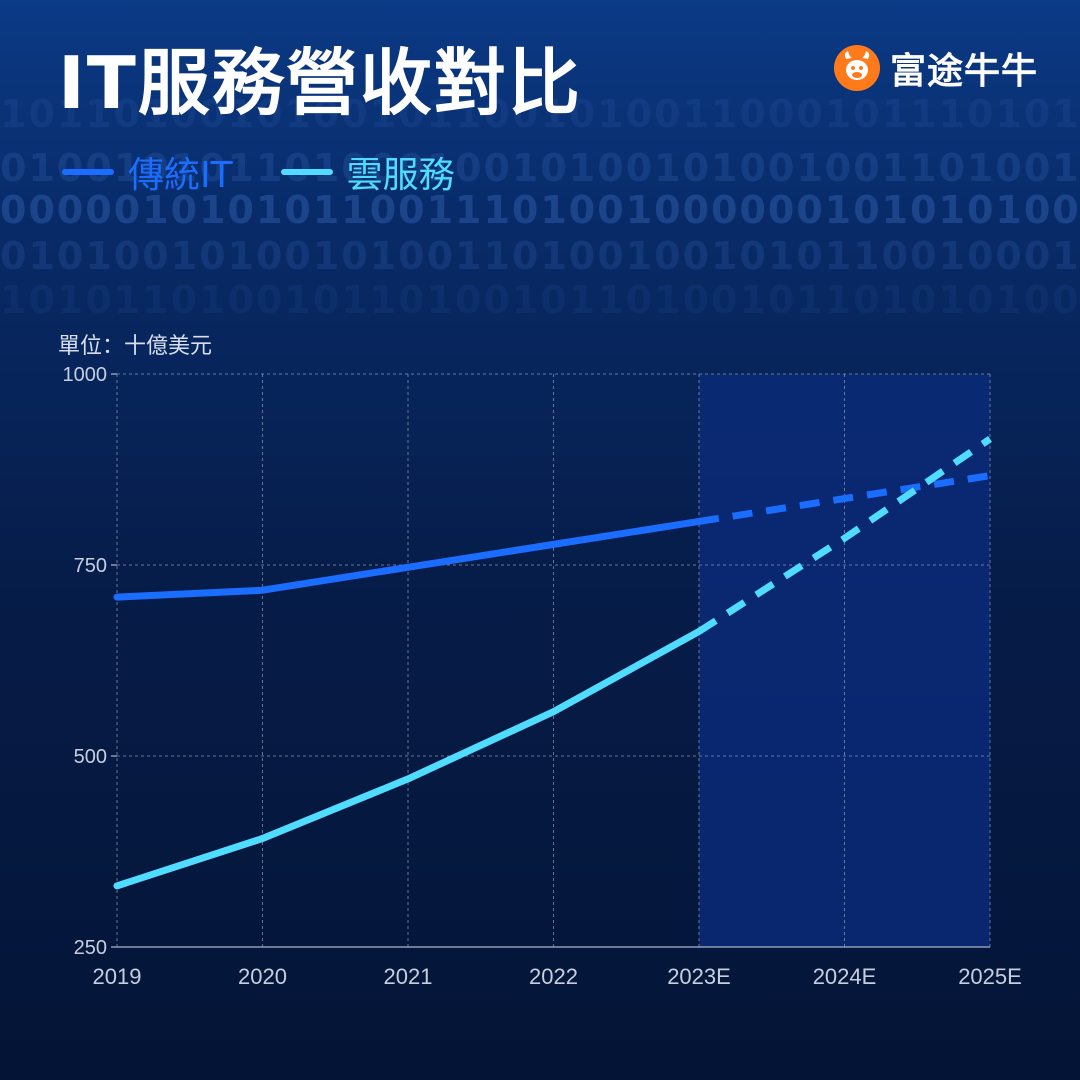 Image resolution: width=1080 pixels, height=1080 pixels. I want to click on legend-label: 傳統IT, so click(180, 175).